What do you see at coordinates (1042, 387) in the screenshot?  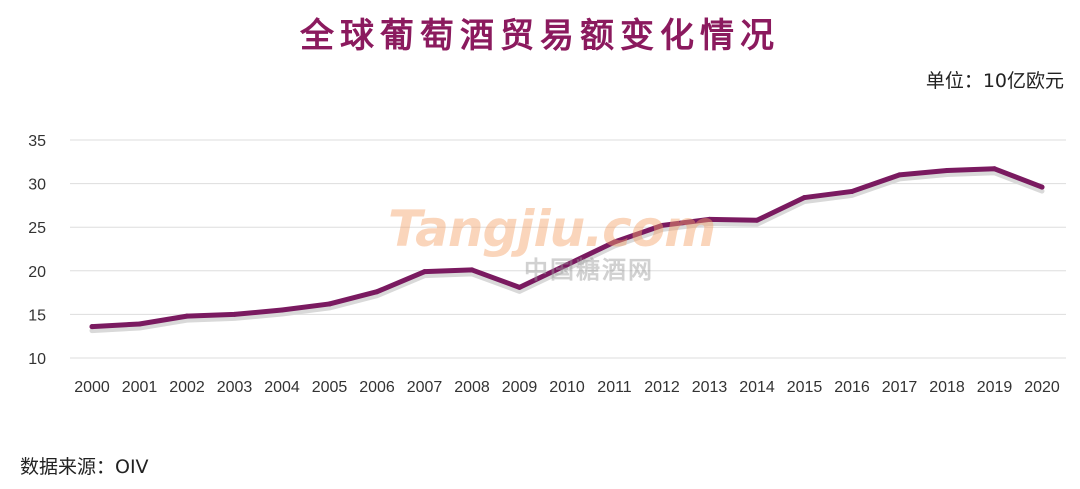 I see `x-tick-label: 2020` at bounding box center [1042, 387].